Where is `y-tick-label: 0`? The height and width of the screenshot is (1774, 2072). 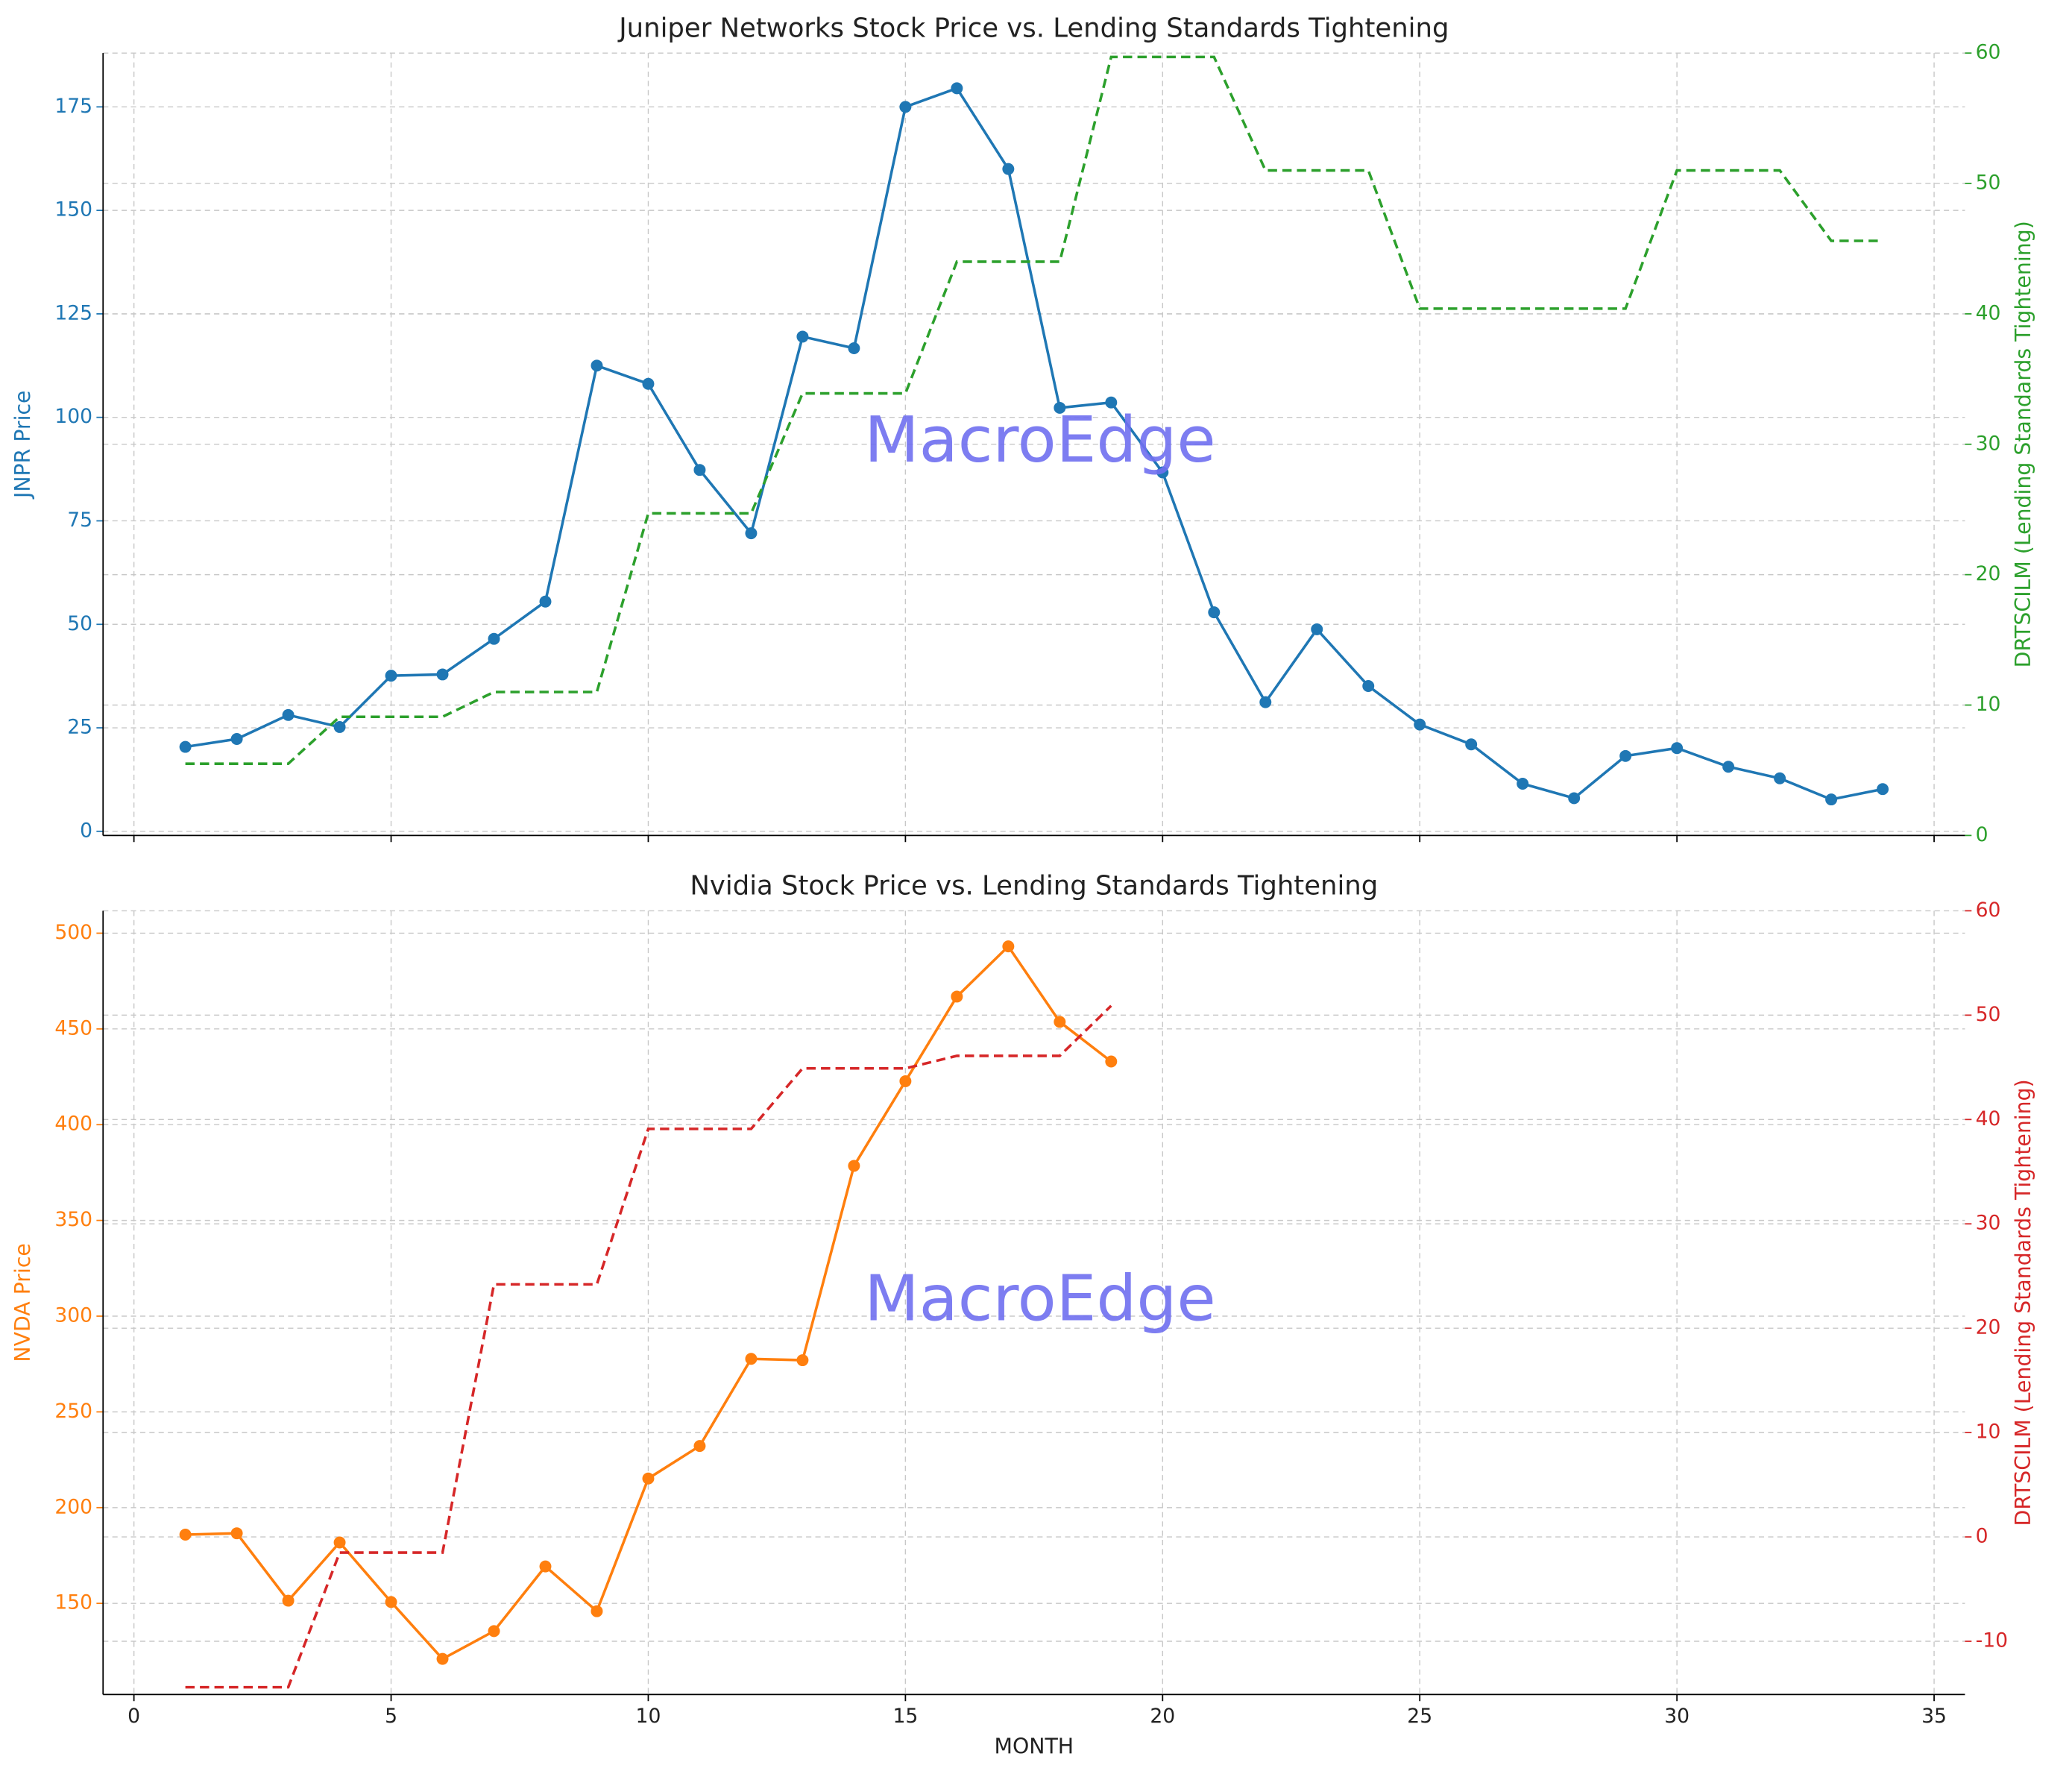 y-tick-label: 0 is located at coordinates (86, 830).